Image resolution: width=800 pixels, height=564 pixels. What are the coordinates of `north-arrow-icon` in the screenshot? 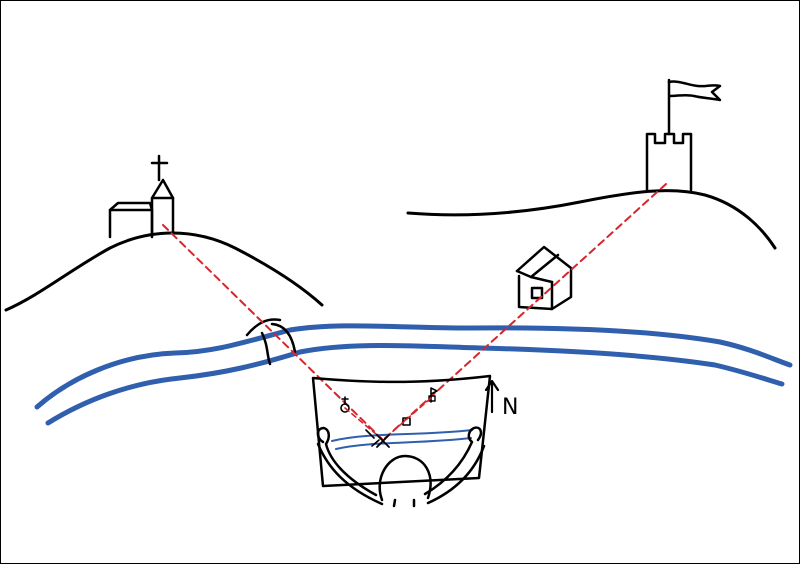 It's located at (492, 396).